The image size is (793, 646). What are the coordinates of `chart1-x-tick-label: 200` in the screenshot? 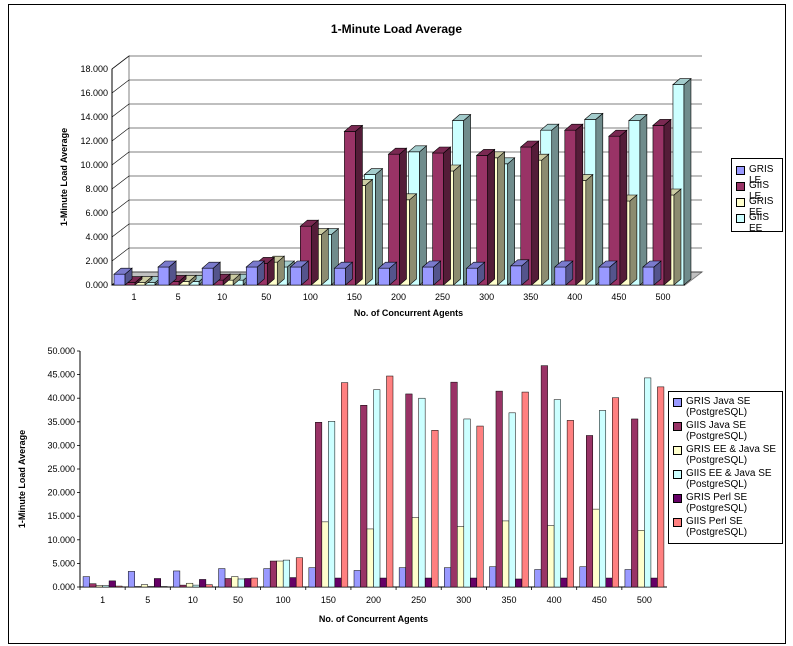 It's located at (398, 297).